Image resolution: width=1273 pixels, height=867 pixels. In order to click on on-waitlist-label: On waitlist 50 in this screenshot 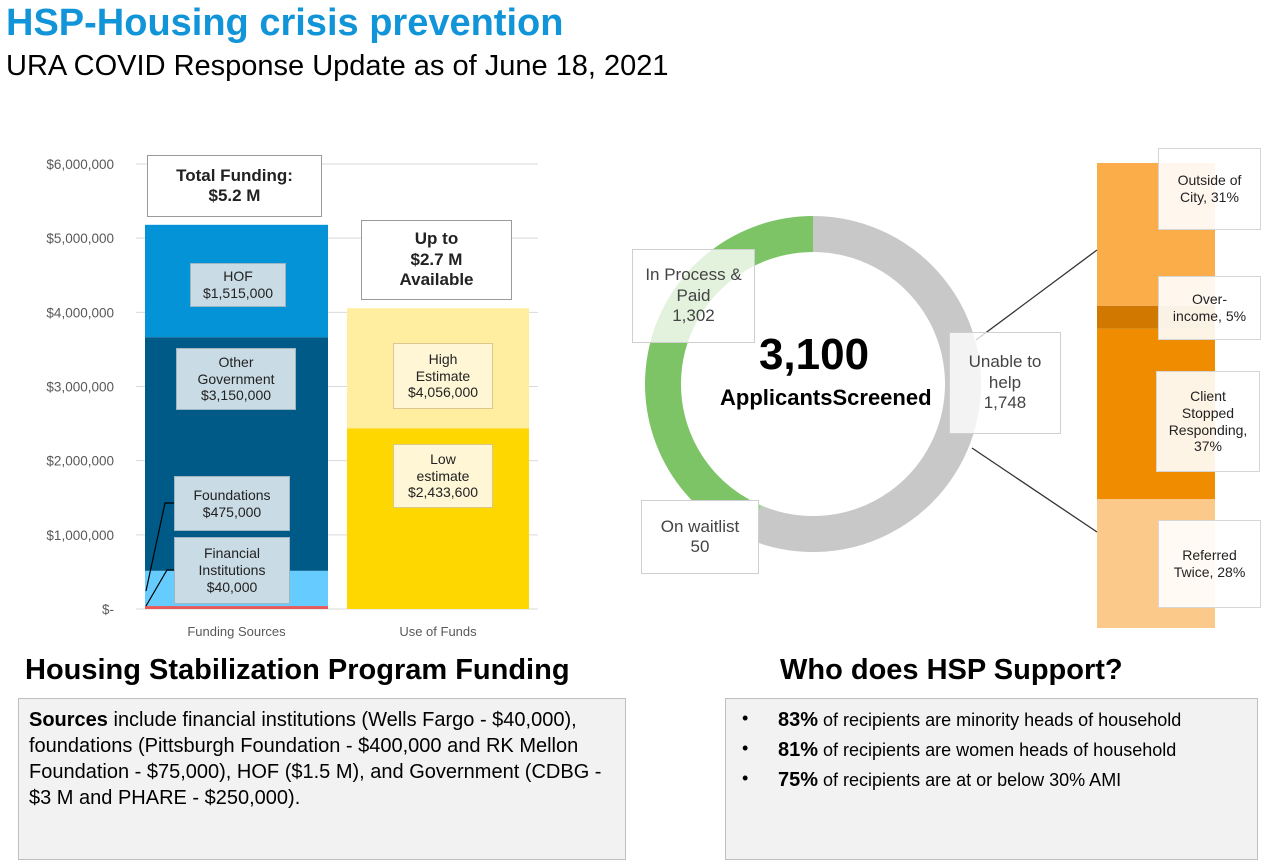, I will do `click(700, 537)`.